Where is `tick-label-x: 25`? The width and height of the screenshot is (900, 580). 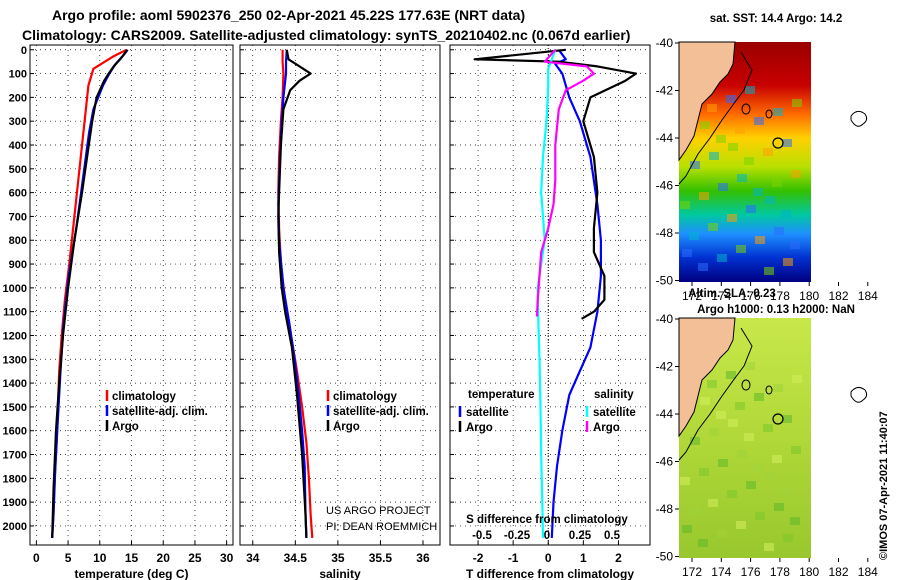 tick-label-x: 25 is located at coordinates (195, 558).